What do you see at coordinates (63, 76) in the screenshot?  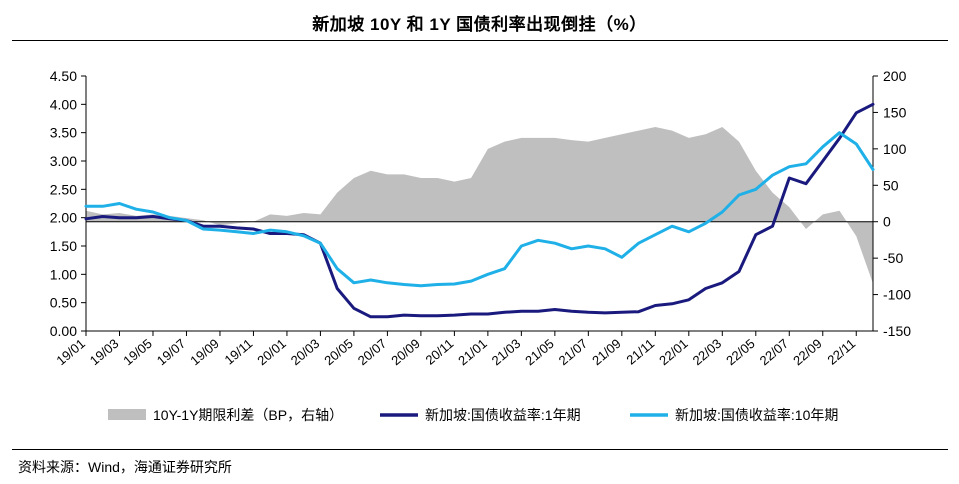 I see `y-left-tick-label-9: 4.50` at bounding box center [63, 76].